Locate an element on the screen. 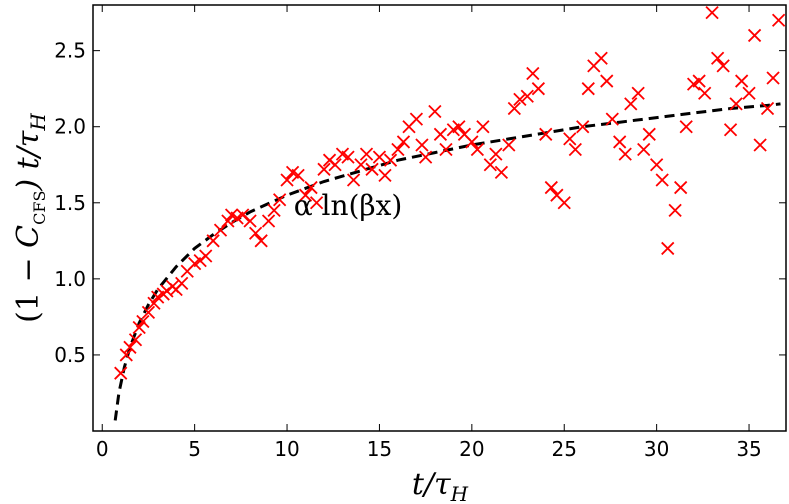 The height and width of the screenshot is (504, 789). y-tick-label: 2.5 is located at coordinates (70, 51).